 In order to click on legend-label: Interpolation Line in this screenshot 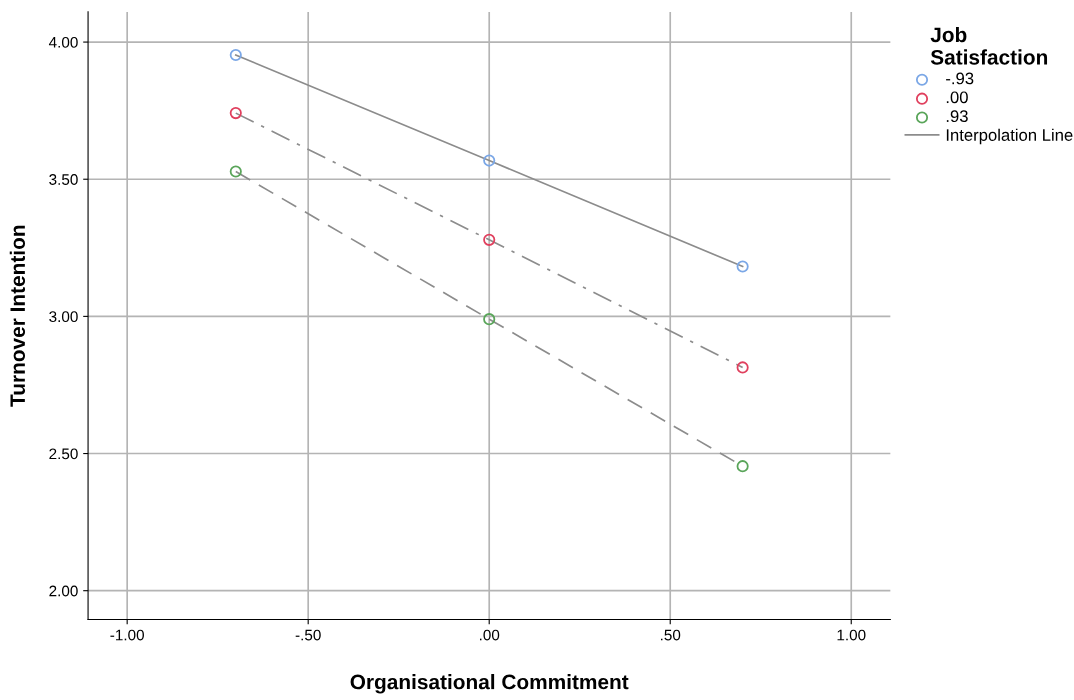, I will do `click(1009, 136)`.